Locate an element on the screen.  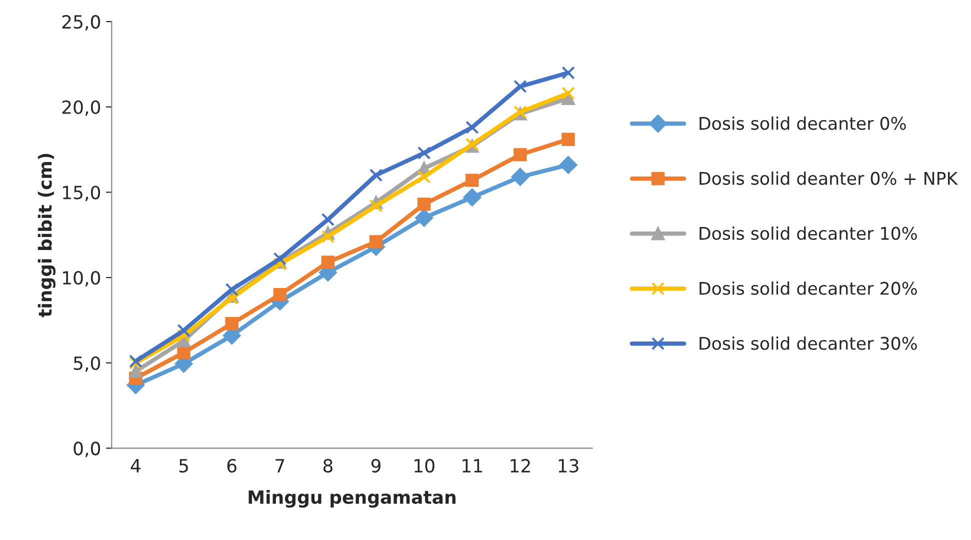
x-tick-label: 13 is located at coordinates (568, 465).